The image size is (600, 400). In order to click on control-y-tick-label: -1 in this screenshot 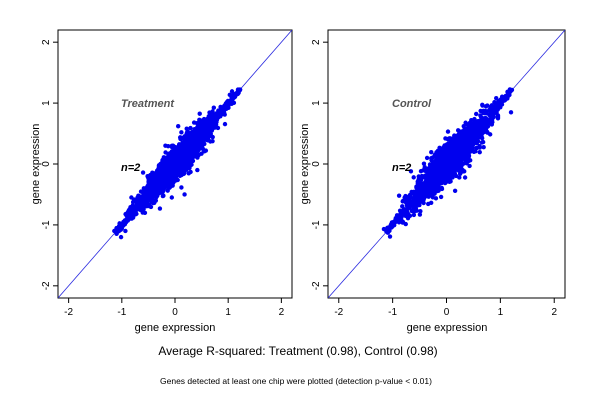, I will do `click(316, 224)`.